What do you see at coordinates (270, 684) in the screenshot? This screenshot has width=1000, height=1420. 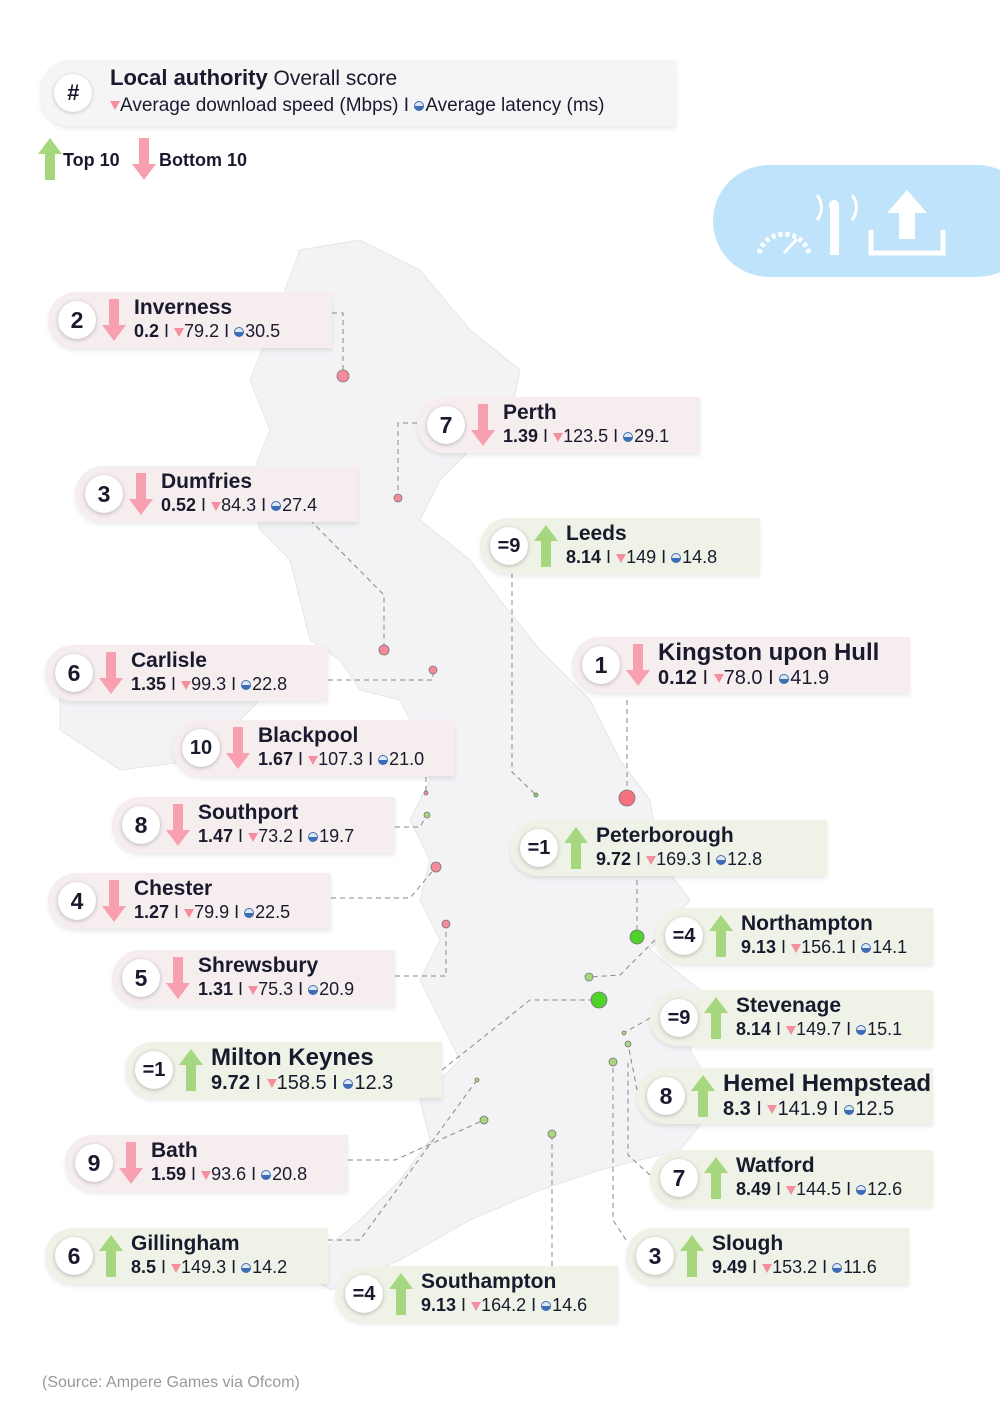 I see `latency: 22.8` at bounding box center [270, 684].